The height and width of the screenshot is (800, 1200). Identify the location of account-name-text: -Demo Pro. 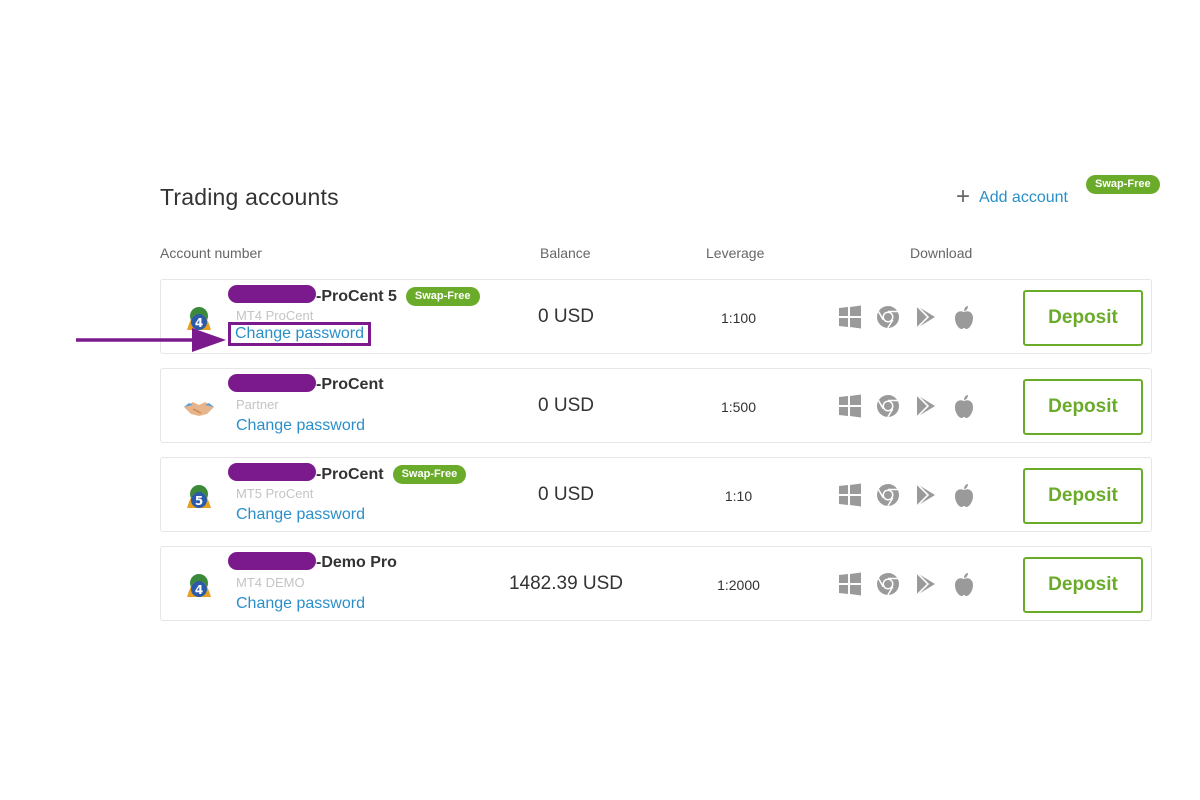
(356, 562).